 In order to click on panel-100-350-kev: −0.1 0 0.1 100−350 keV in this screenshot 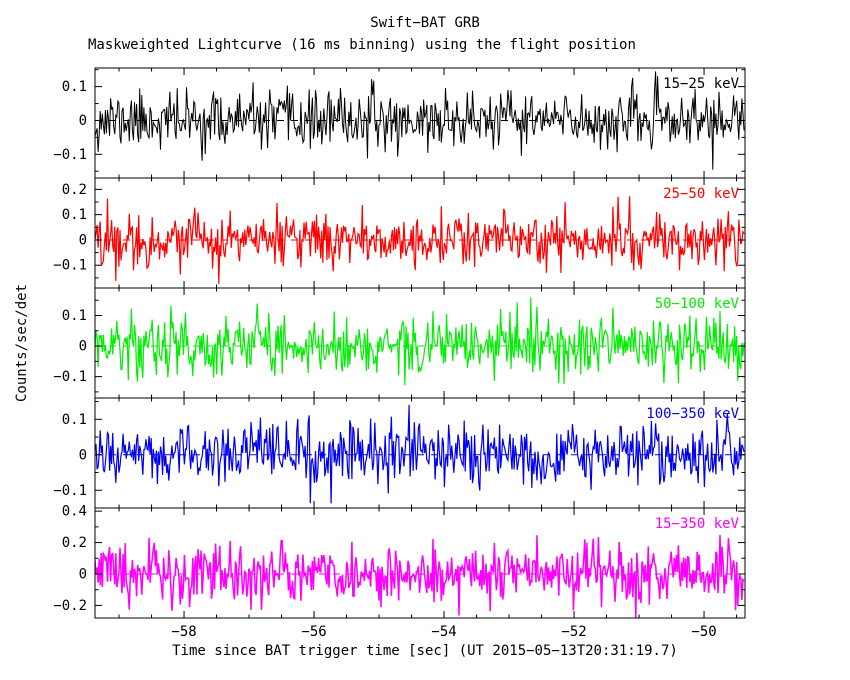, I will do `click(399, 453)`.